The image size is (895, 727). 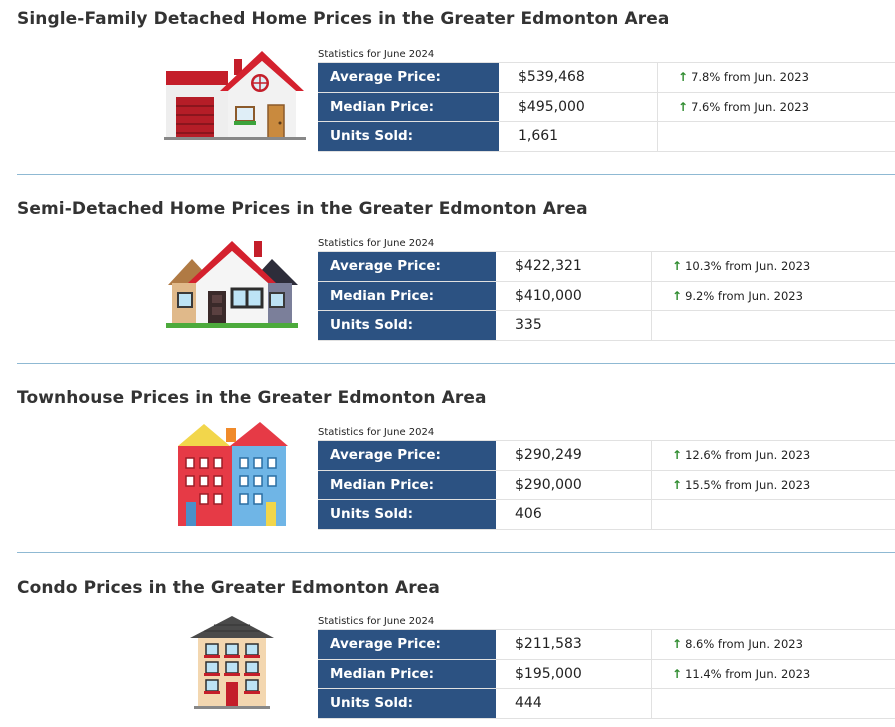 I want to click on median-price-change: ↑ 9.2% from Jun. 2023, so click(x=773, y=295).